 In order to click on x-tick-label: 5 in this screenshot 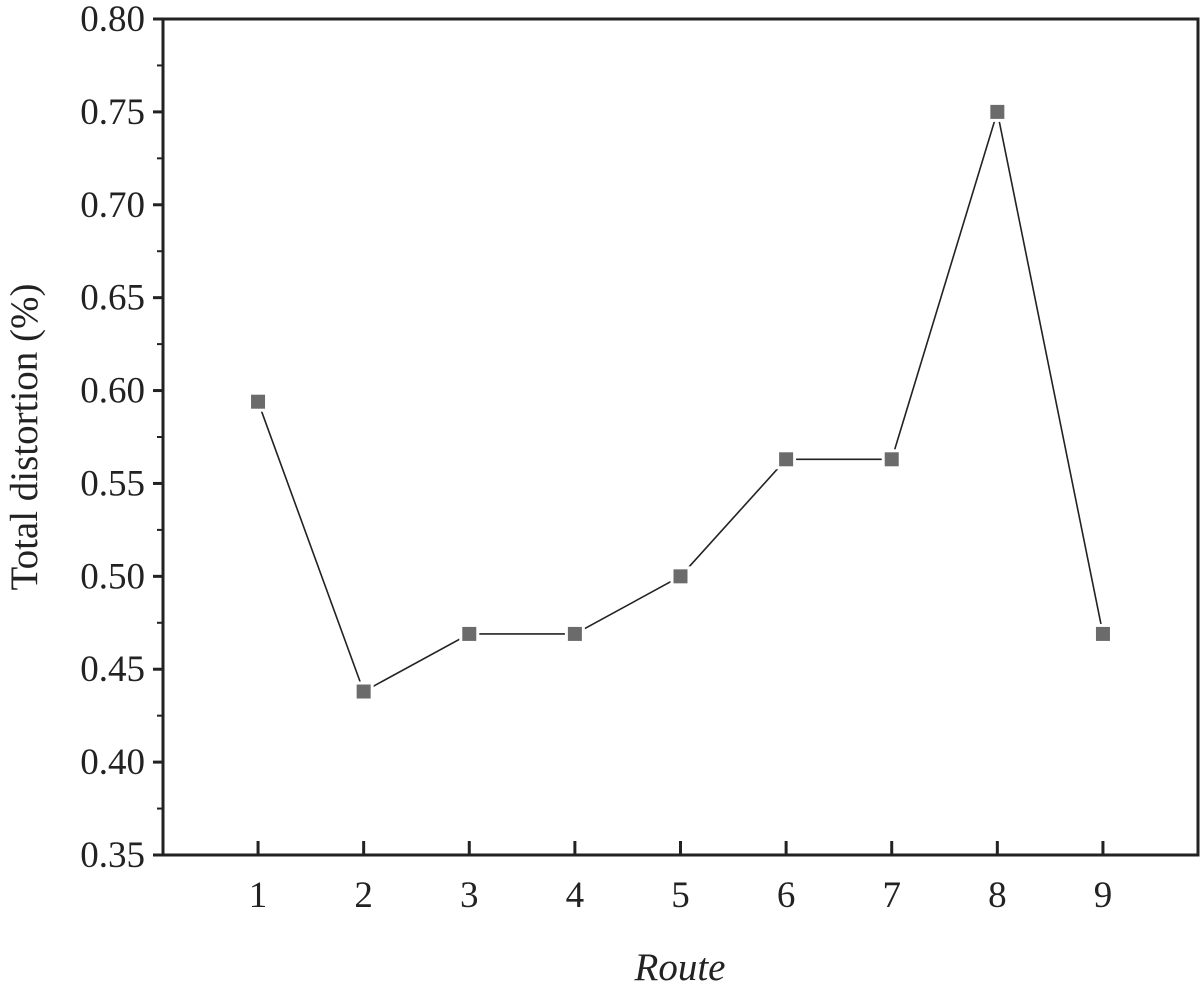, I will do `click(680, 895)`.